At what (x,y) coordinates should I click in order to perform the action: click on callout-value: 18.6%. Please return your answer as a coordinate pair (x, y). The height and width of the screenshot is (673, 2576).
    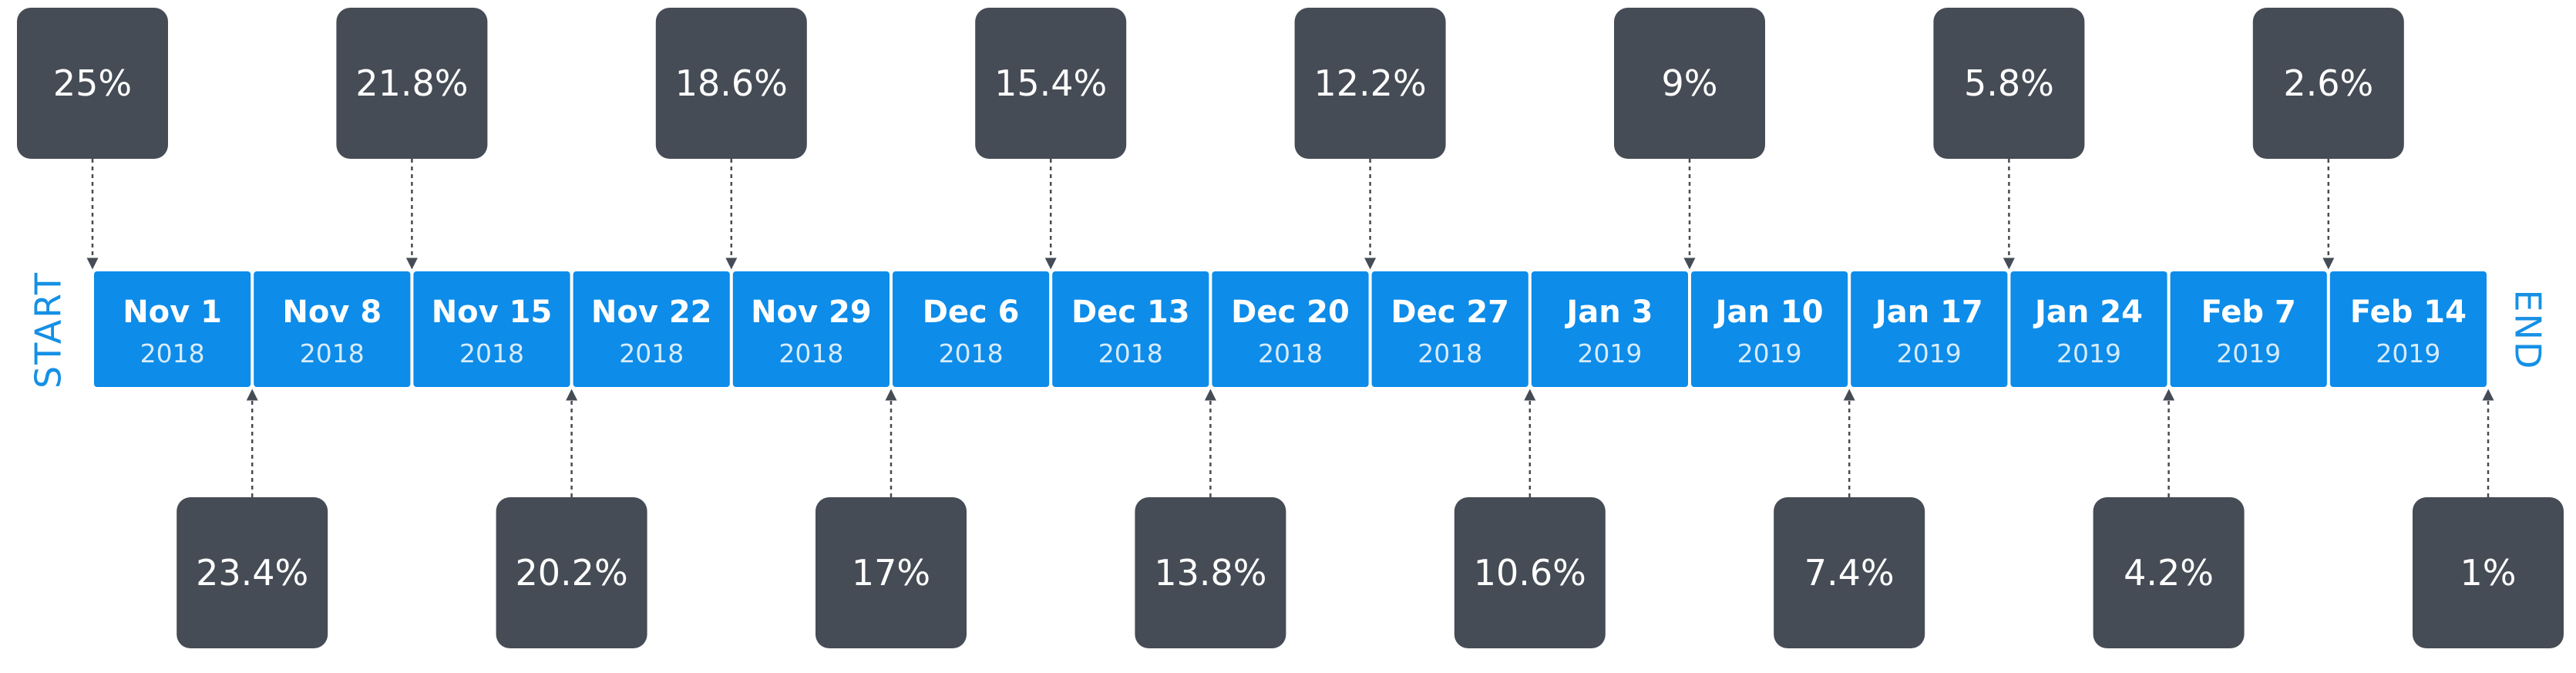
    Looking at the image, I should click on (731, 83).